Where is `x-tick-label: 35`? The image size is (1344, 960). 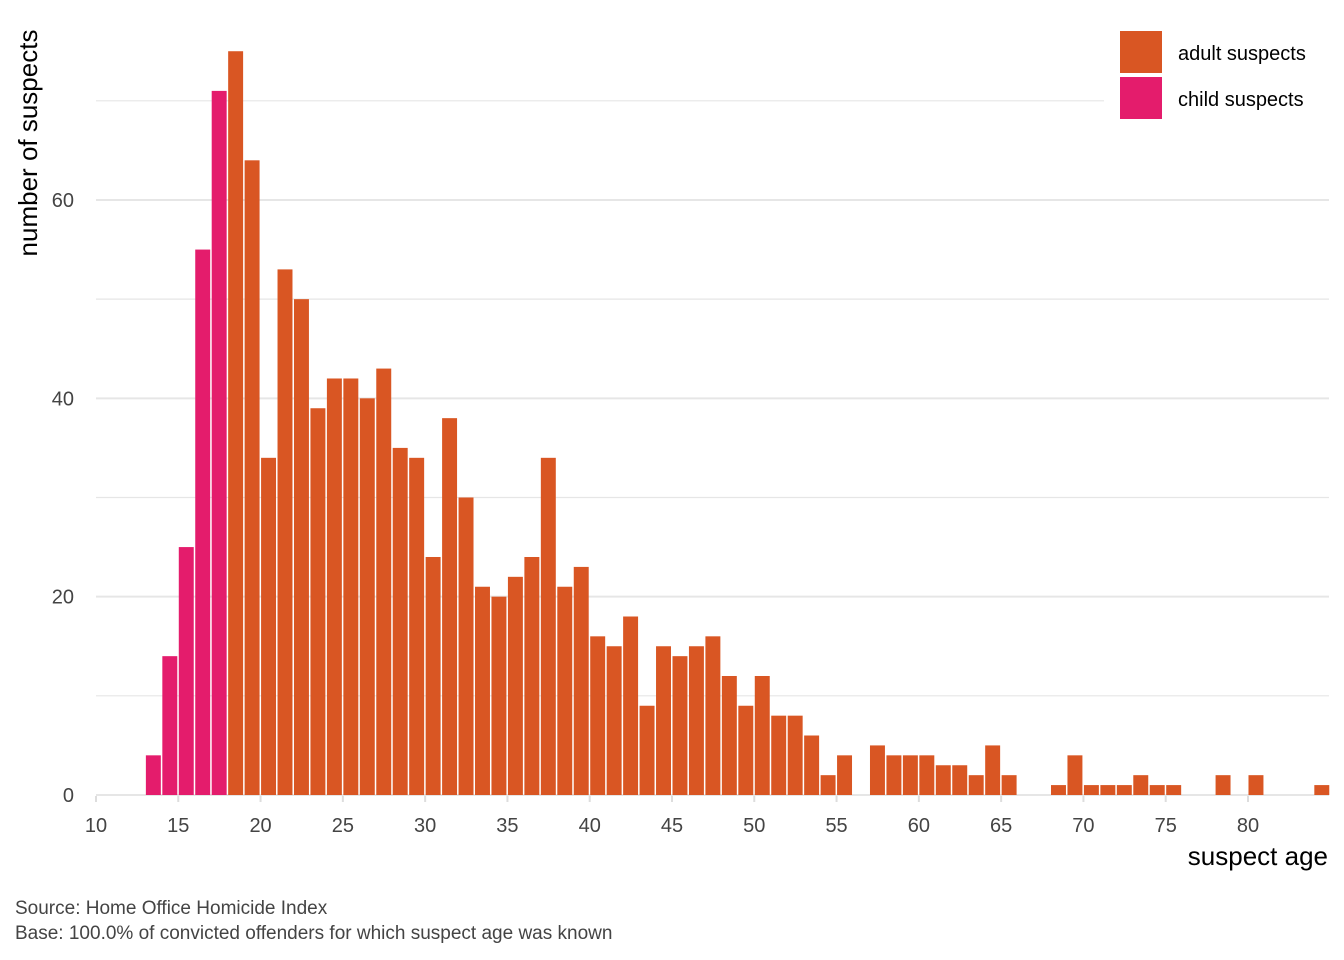 x-tick-label: 35 is located at coordinates (507, 826).